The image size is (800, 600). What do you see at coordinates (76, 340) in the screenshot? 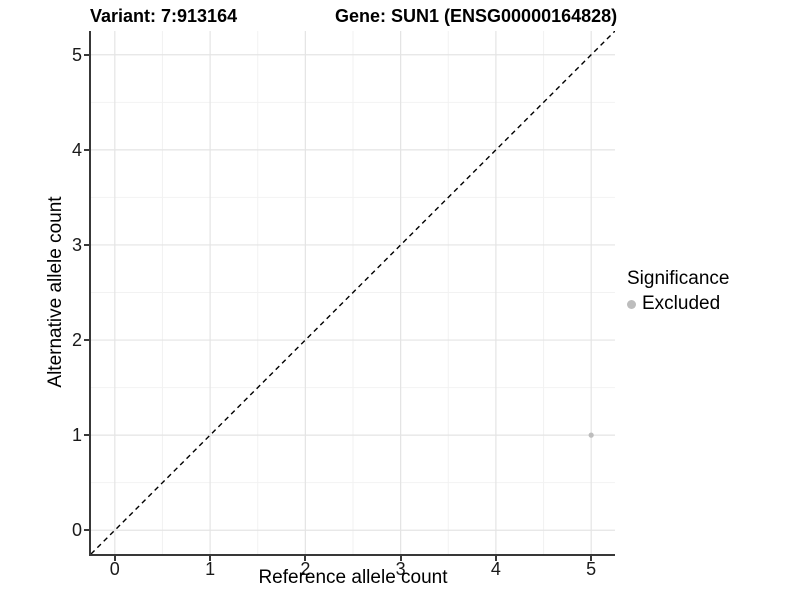
I see `y-tick-label: 2` at bounding box center [76, 340].